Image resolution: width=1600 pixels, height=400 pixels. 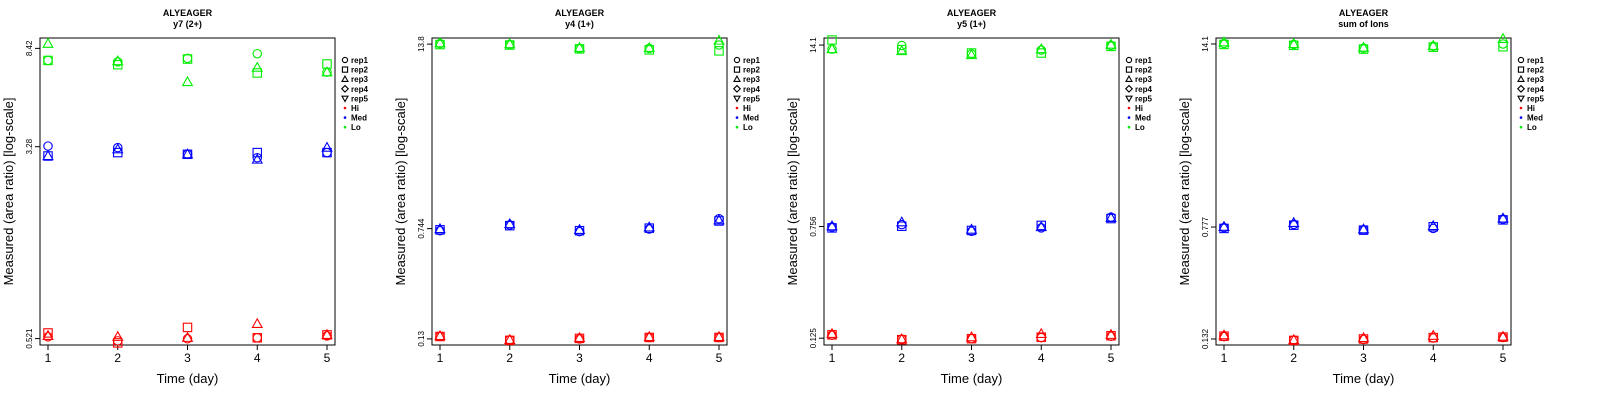 I want to click on y-tick-label: 0.777, so click(x=1205, y=226).